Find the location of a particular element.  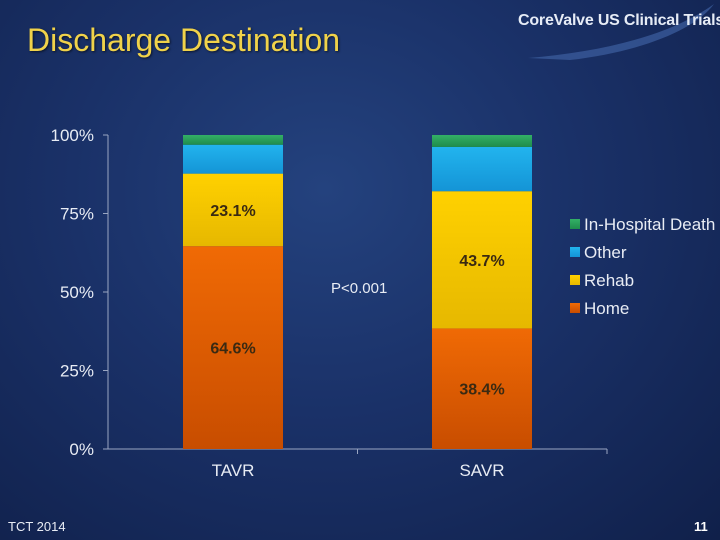

y-tick-label: 50% is located at coordinates (77, 292).